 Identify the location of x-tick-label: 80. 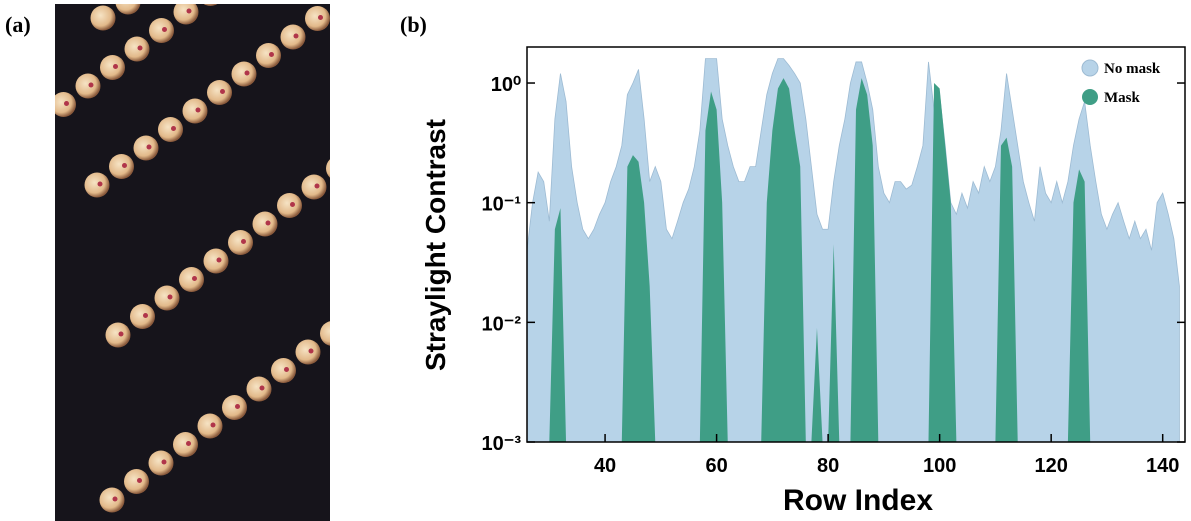
(828, 466).